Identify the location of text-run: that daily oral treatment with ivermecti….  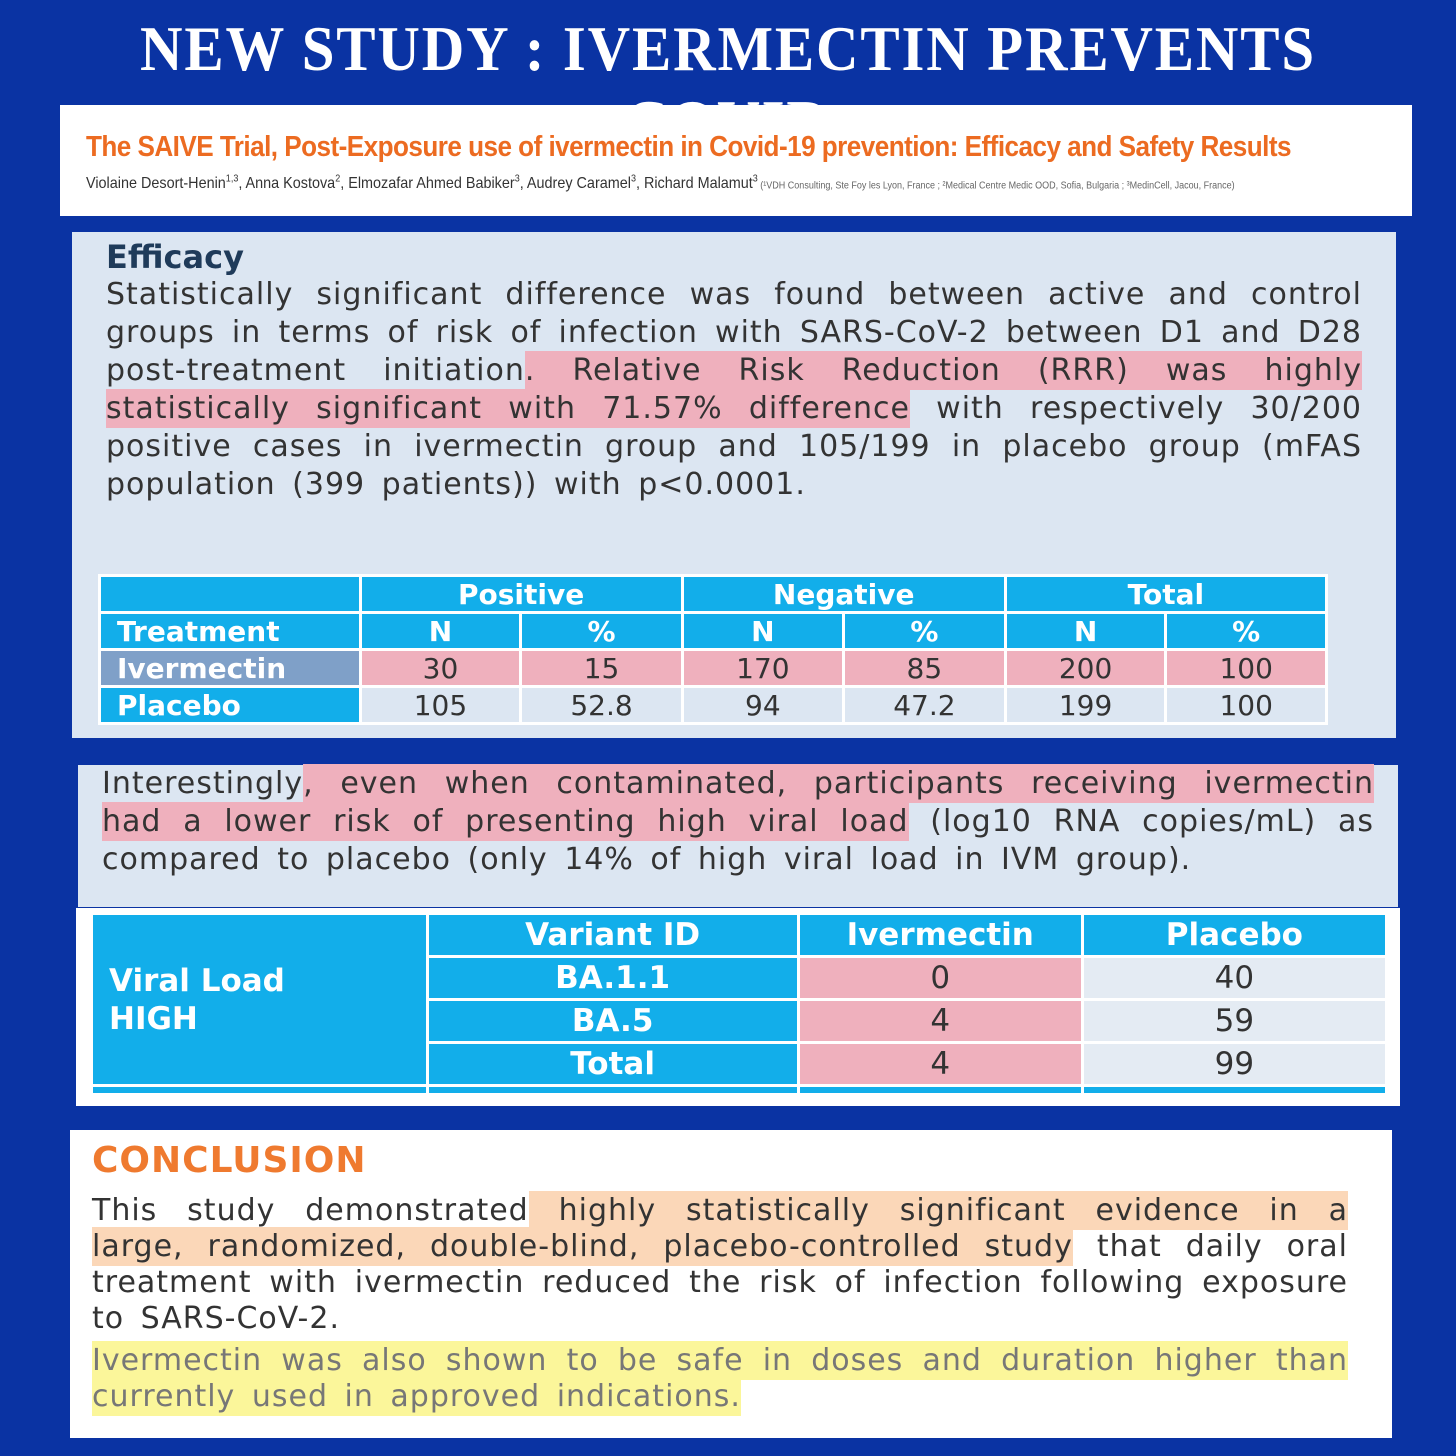
(720, 1282).